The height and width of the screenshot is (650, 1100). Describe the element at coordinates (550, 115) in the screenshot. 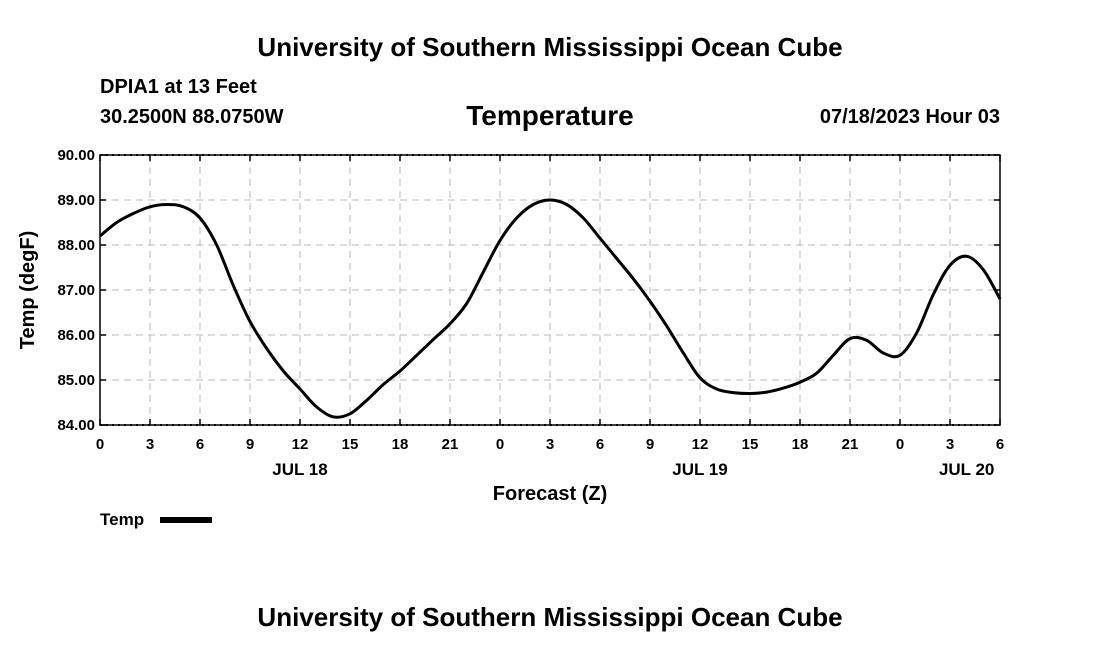

I see `chart-title: Temperature` at that location.